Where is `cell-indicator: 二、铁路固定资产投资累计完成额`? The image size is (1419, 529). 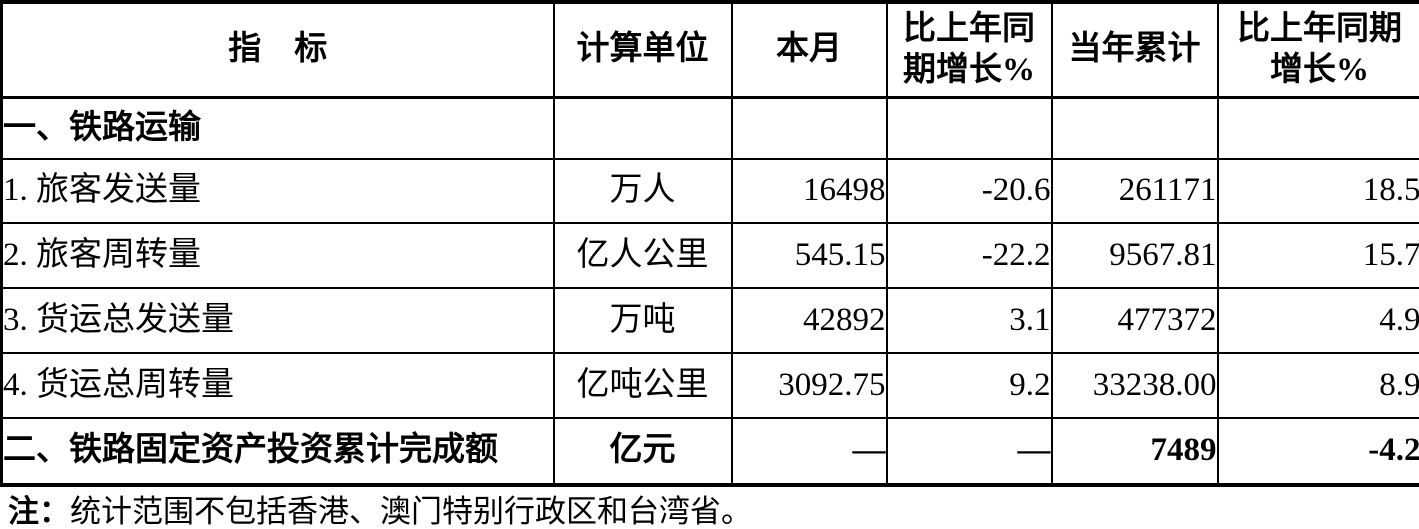 cell-indicator: 二、铁路固定资产投资累计完成额 is located at coordinates (278, 451).